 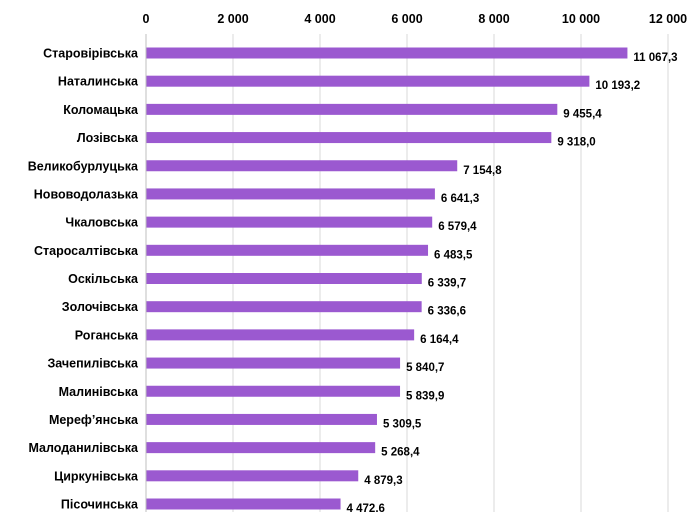 What do you see at coordinates (402, 424) in the screenshot?
I see `data-label: 5 309,5` at bounding box center [402, 424].